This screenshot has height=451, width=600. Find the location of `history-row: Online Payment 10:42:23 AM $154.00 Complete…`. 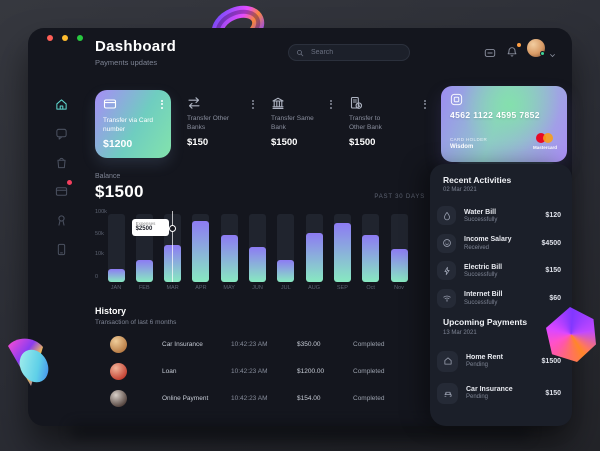

history-row: Online Payment 10:42:23 AM $154.00 Complete… is located at coordinates (261, 398).